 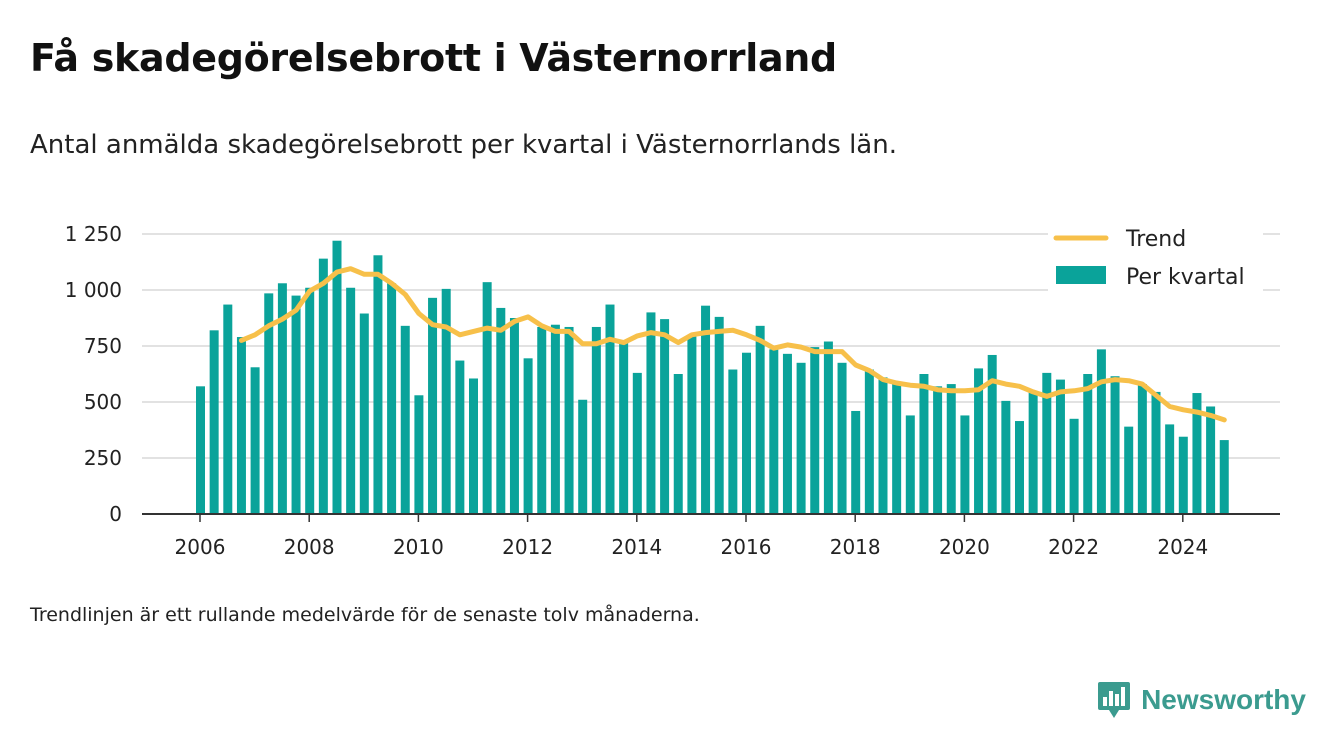 What do you see at coordinates (200, 547) in the screenshot?
I see `x-tick-label: 2006` at bounding box center [200, 547].